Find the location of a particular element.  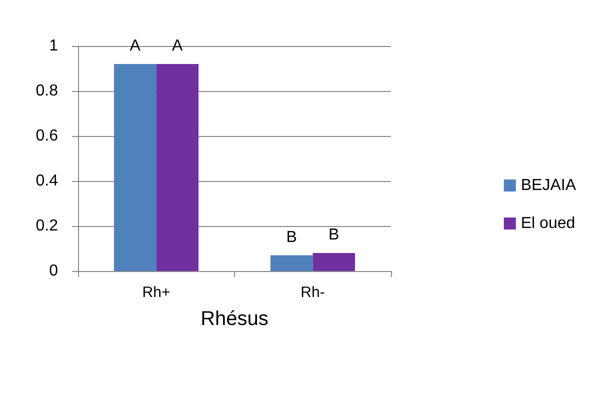

x-tick-label: Rh+ is located at coordinates (156, 292).